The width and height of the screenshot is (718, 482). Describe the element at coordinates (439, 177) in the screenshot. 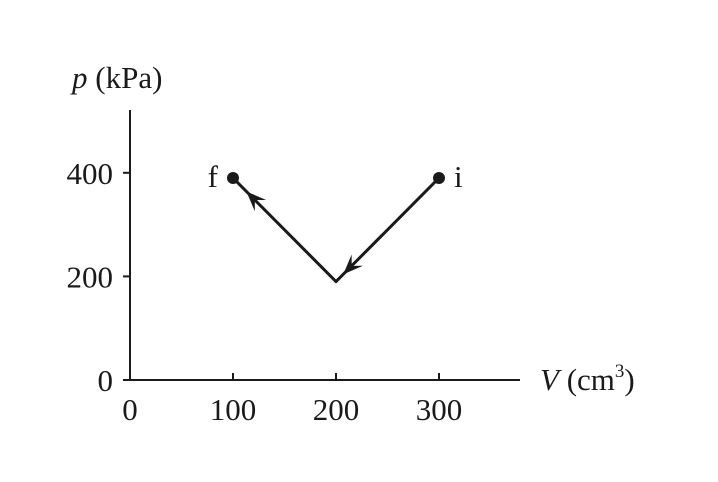

I see `state-point-i` at that location.